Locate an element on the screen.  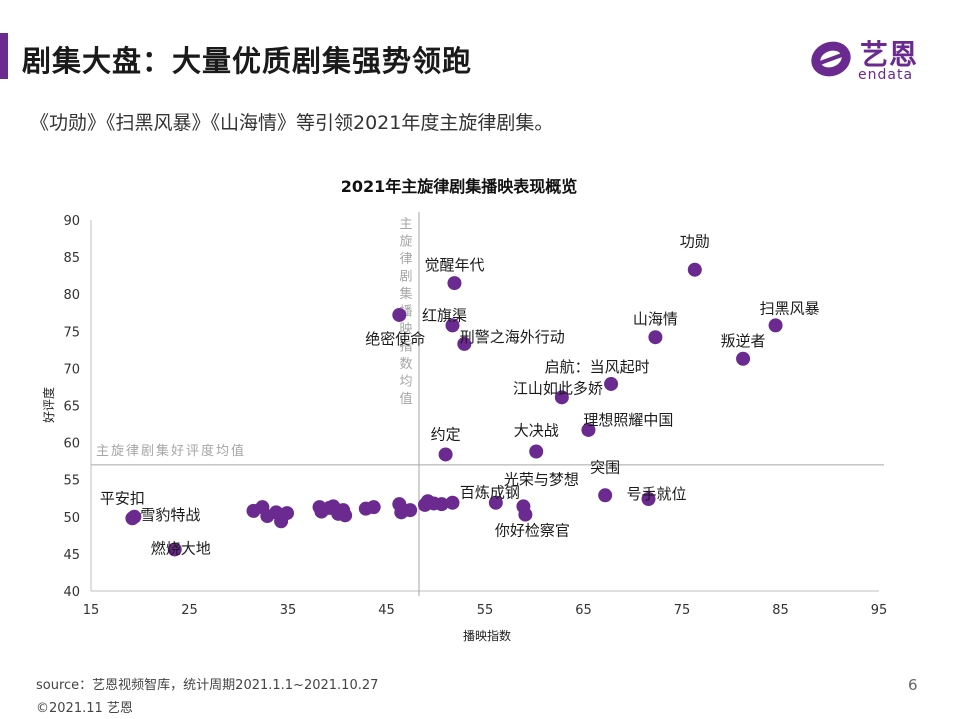
mean-rating-label: 主旋律剧集好评度均值 is located at coordinates (171, 451).